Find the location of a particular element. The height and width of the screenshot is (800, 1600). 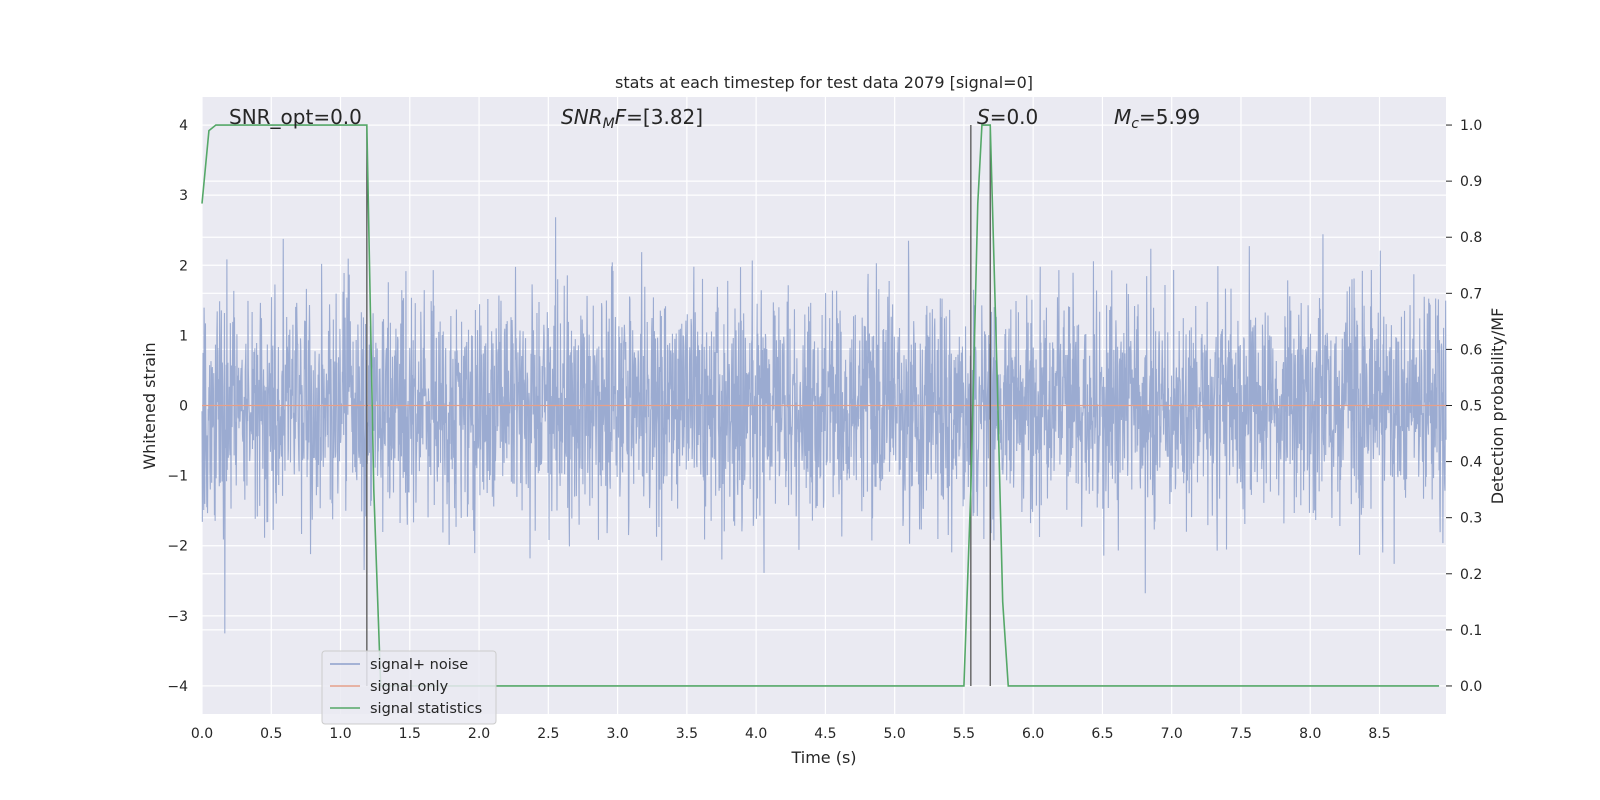

y-axis-label: Whitened strain is located at coordinates (149, 405).